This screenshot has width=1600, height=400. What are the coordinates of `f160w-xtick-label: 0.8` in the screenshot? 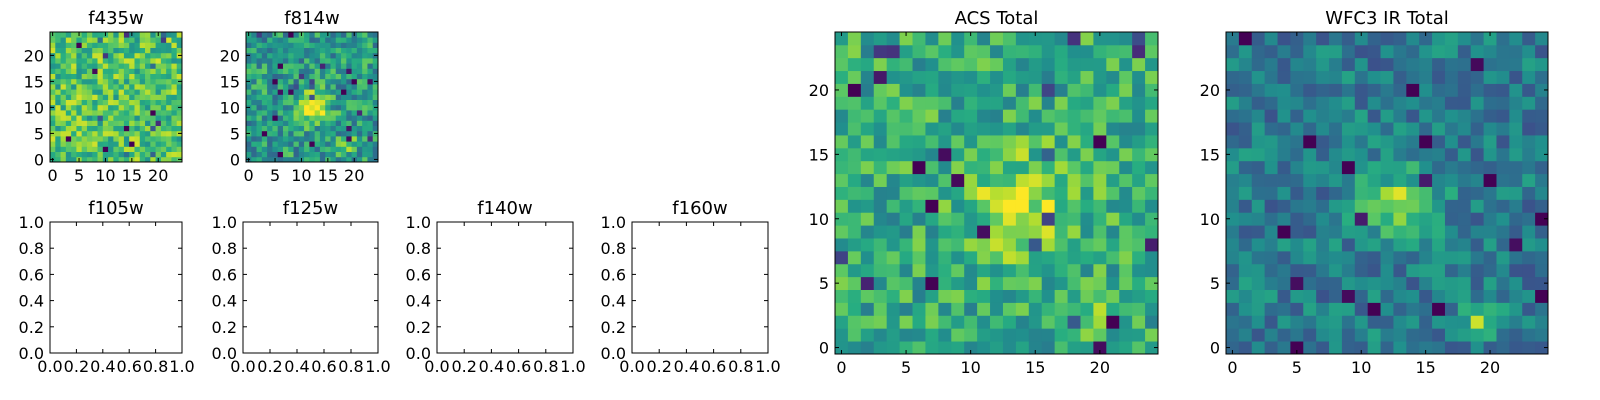 It's located at (740, 366).